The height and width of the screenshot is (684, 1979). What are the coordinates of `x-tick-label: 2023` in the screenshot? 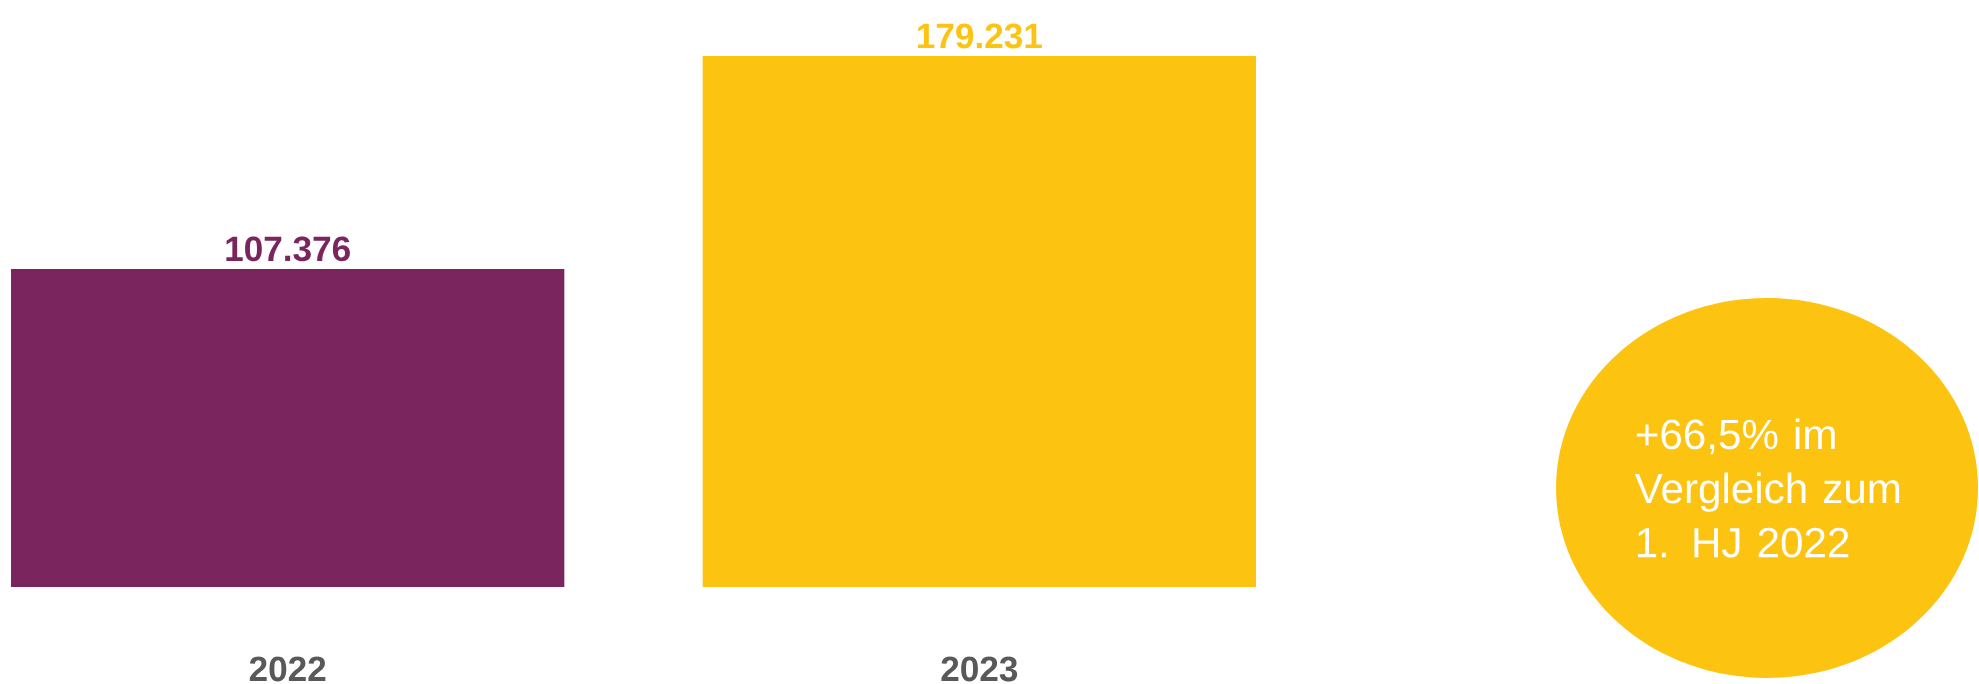 It's located at (979, 669).